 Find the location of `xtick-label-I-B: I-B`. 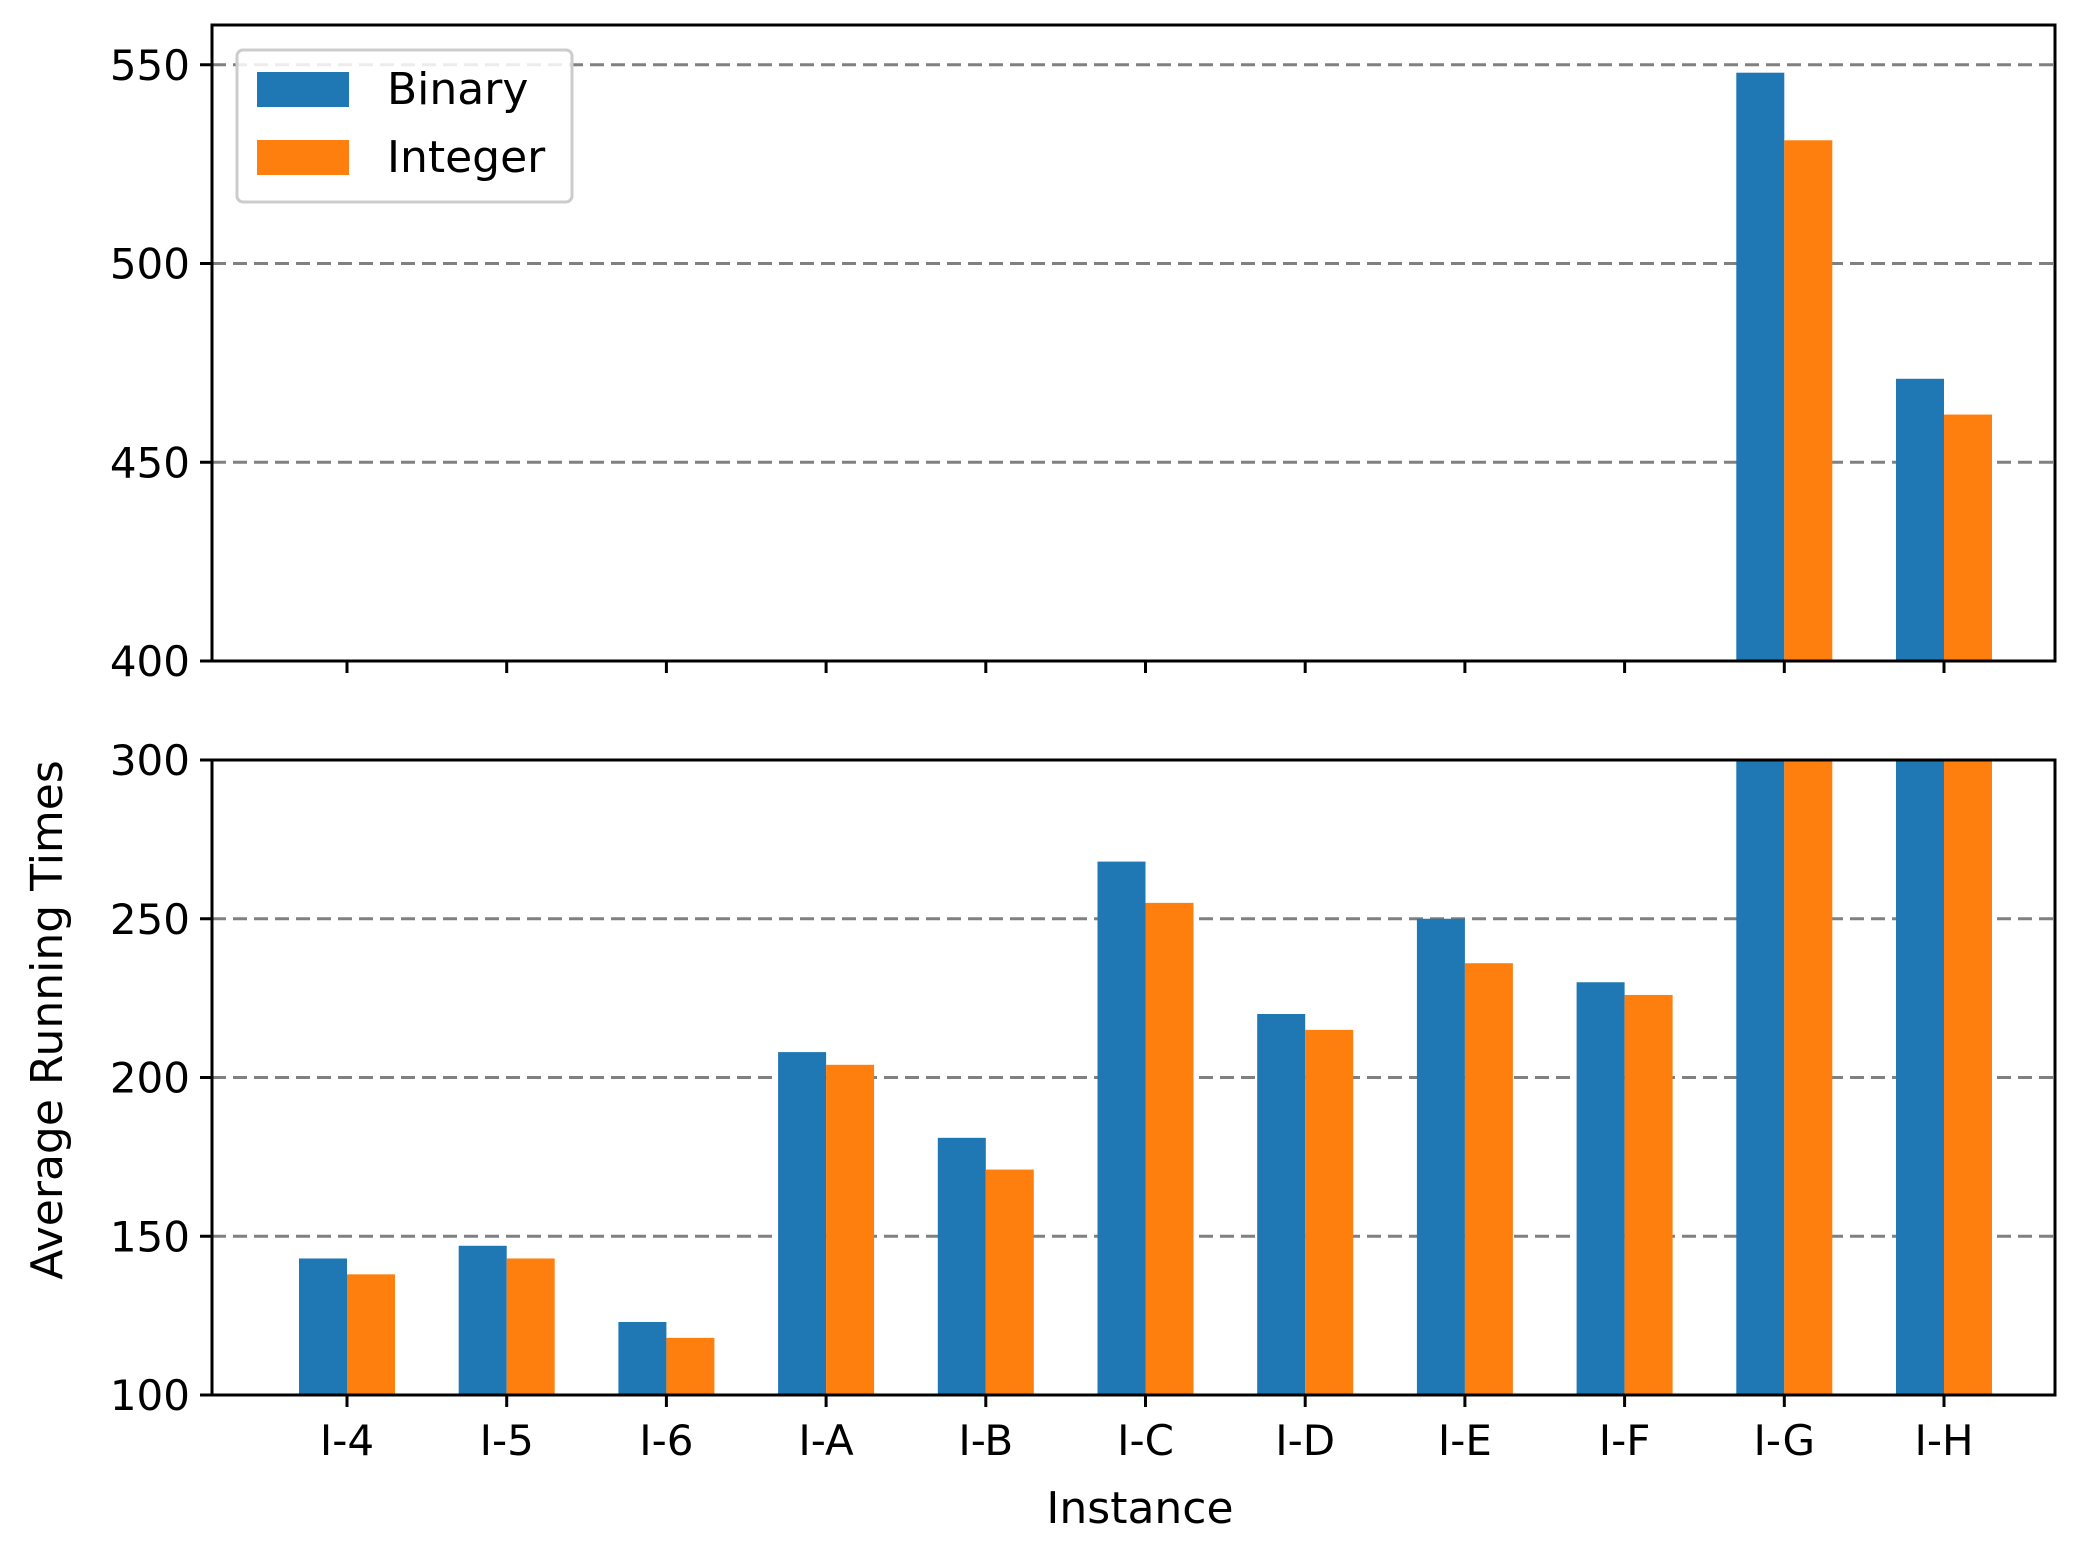

xtick-label-I-B: I-B is located at coordinates (985, 1440).